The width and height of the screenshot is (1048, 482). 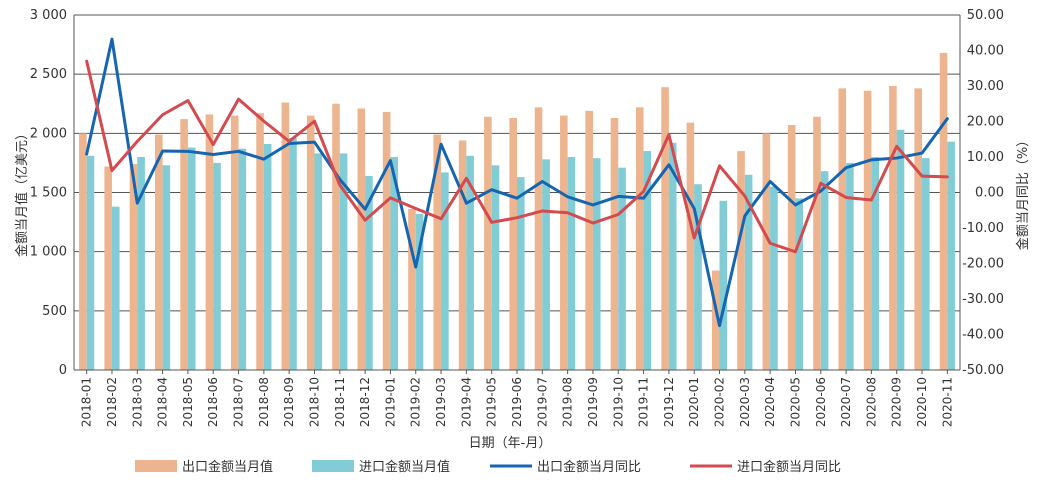 I want to click on y-right-tick-label: 20.00, so click(x=985, y=122).